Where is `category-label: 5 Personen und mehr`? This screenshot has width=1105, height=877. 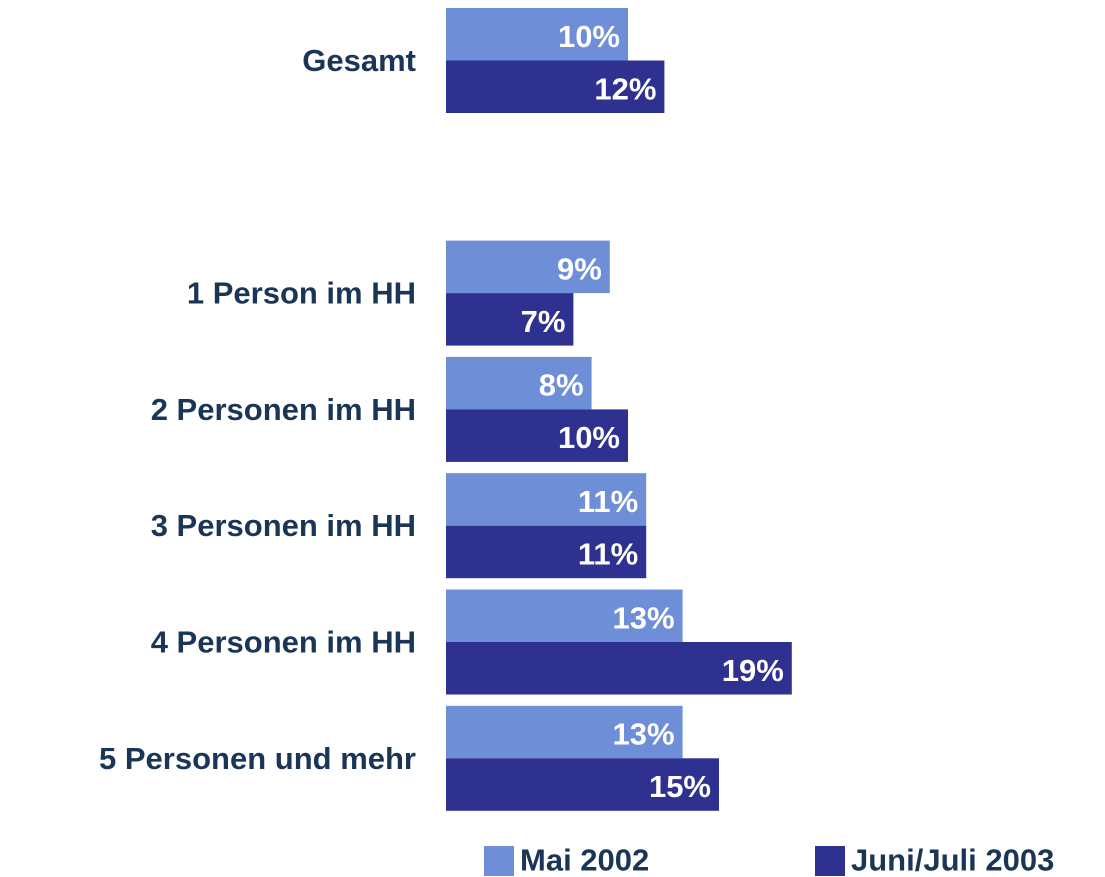
category-label: 5 Personen und mehr is located at coordinates (257, 758).